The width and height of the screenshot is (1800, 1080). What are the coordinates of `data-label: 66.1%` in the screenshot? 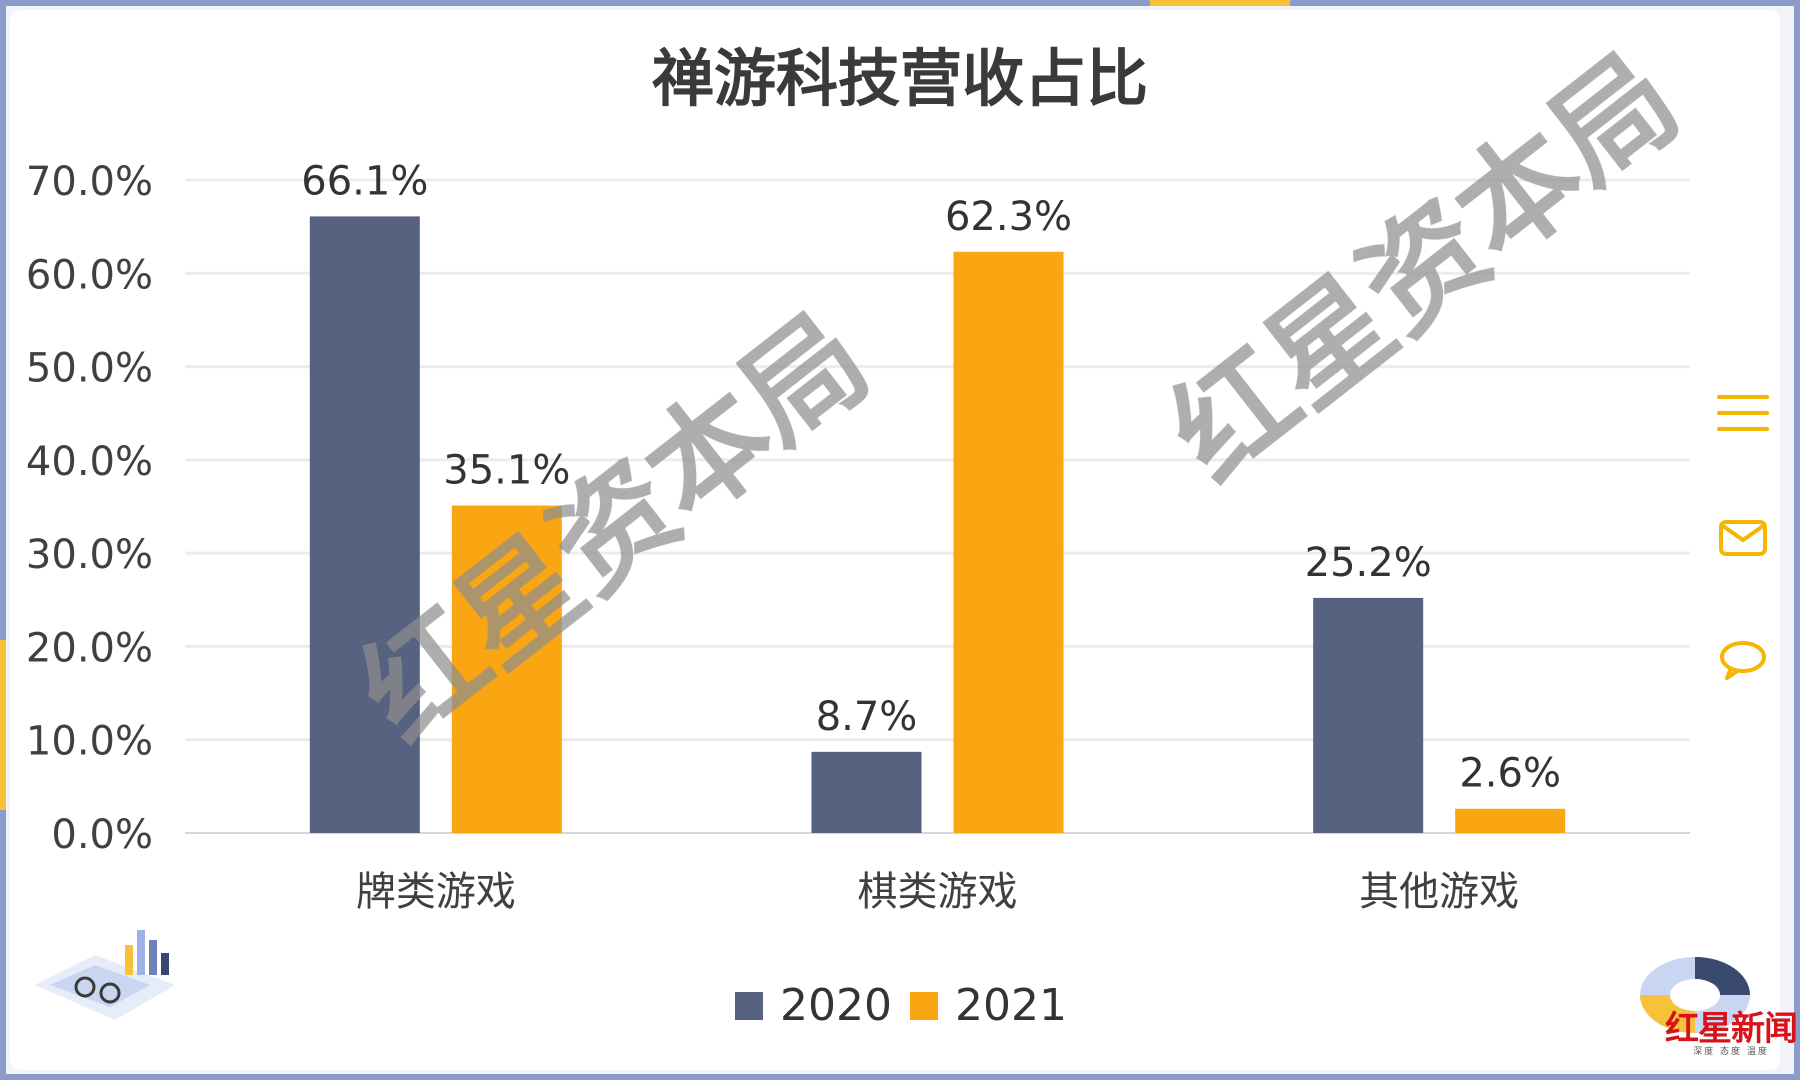 It's located at (364, 181).